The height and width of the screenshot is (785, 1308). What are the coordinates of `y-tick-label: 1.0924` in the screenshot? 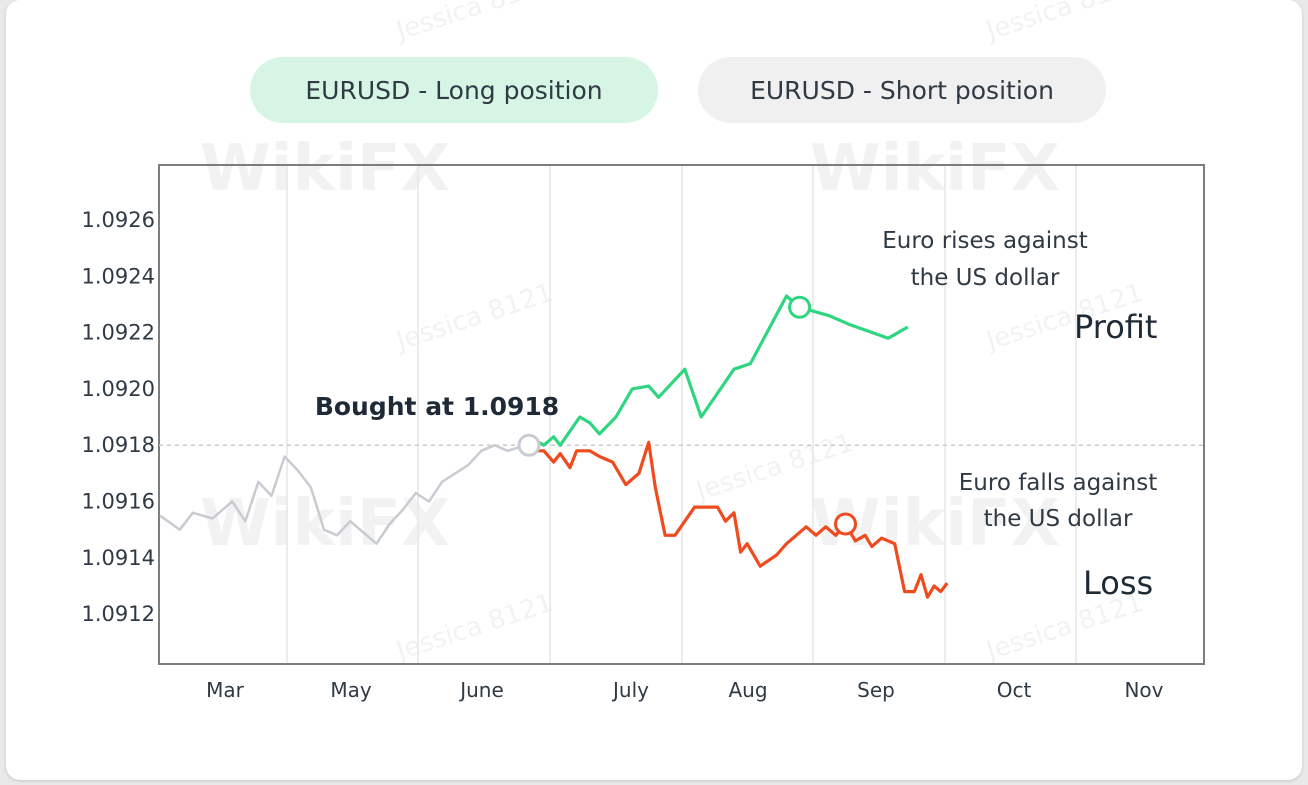 It's located at (118, 276).